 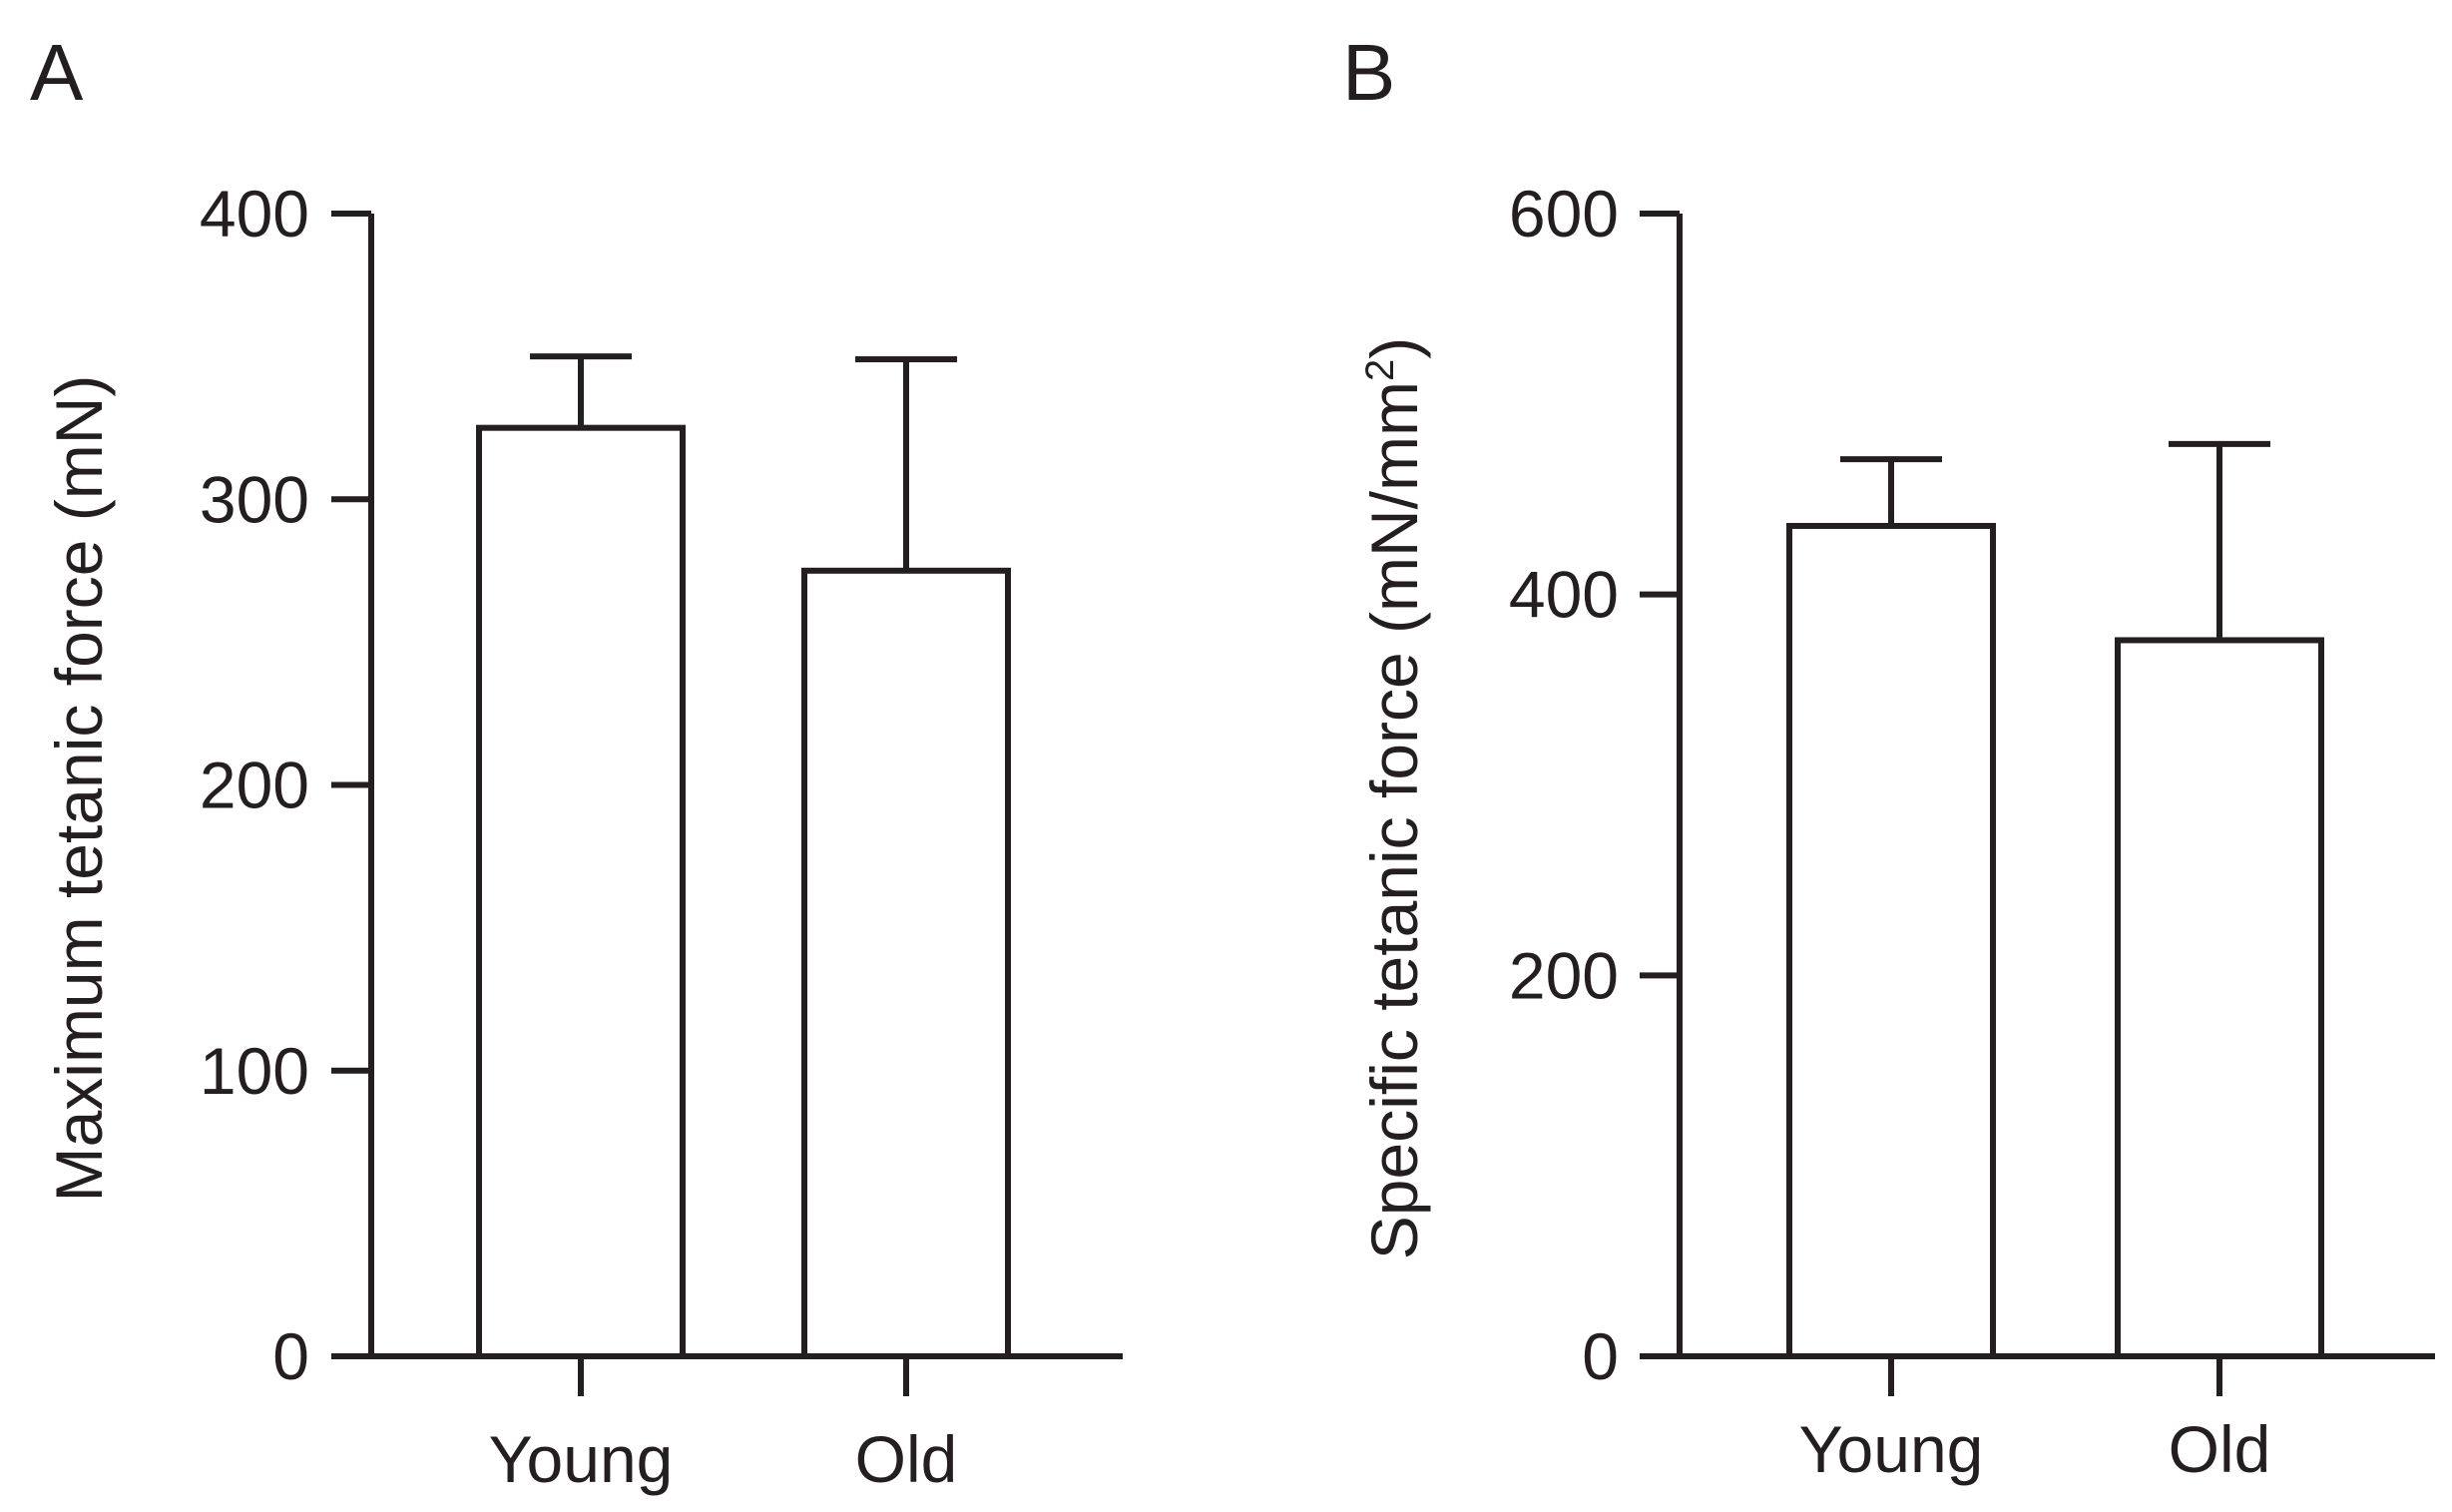 I want to click on y-tick-label: 600, so click(x=1564, y=214).